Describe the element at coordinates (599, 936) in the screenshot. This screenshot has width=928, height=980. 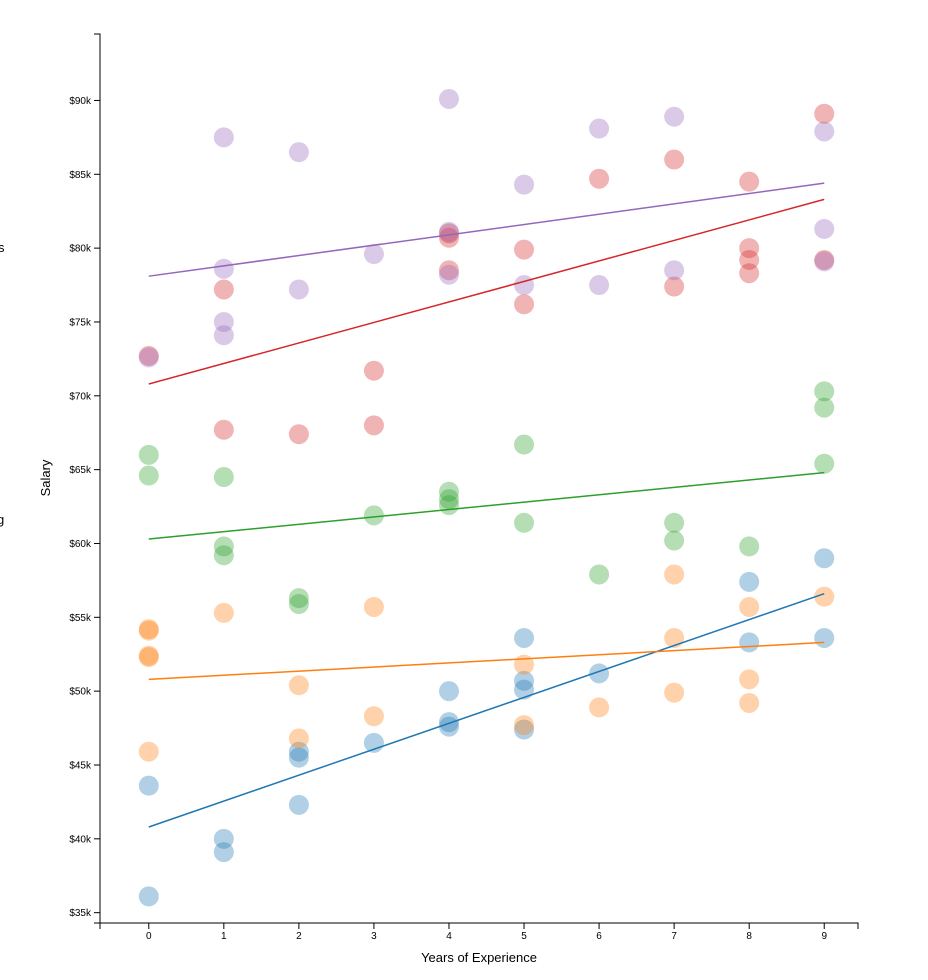
I see `x-tick-label: 6` at that location.